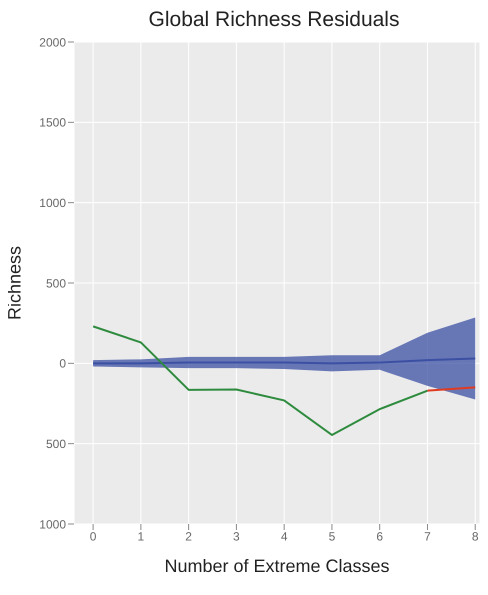 The width and height of the screenshot is (488, 595). Describe the element at coordinates (62, 363) in the screenshot. I see `y-tick-label: 0` at that location.